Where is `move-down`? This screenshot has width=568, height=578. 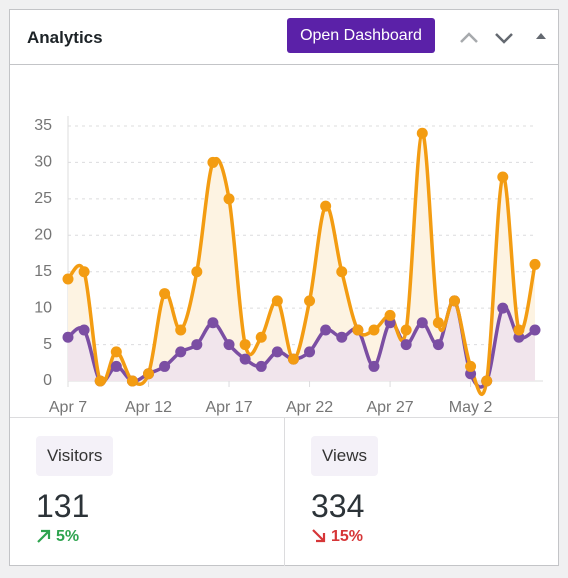 move-down is located at coordinates (504, 38).